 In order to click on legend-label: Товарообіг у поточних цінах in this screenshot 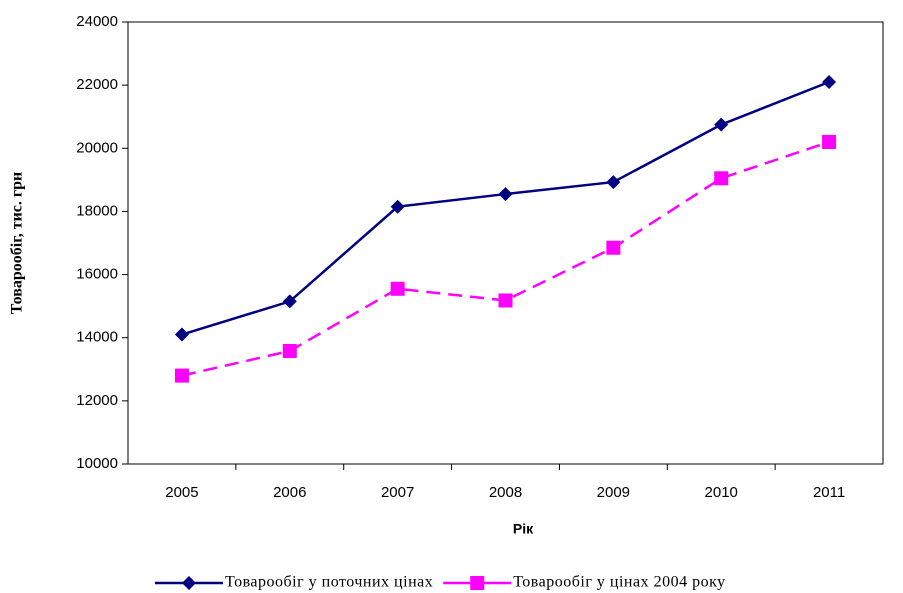, I will do `click(329, 582)`.